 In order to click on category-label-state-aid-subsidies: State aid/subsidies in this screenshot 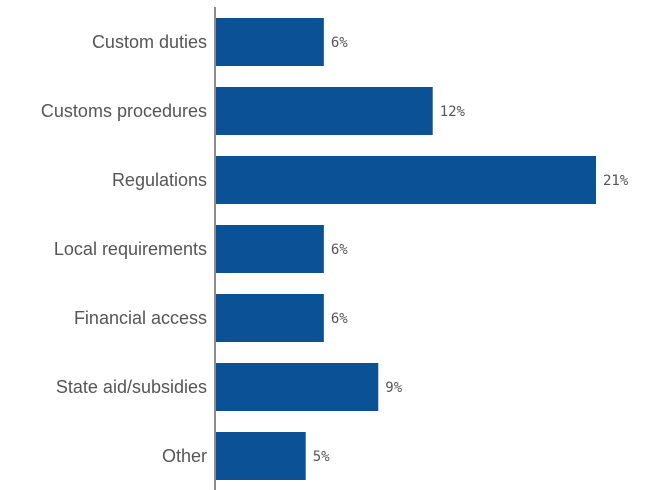, I will do `click(131, 387)`.